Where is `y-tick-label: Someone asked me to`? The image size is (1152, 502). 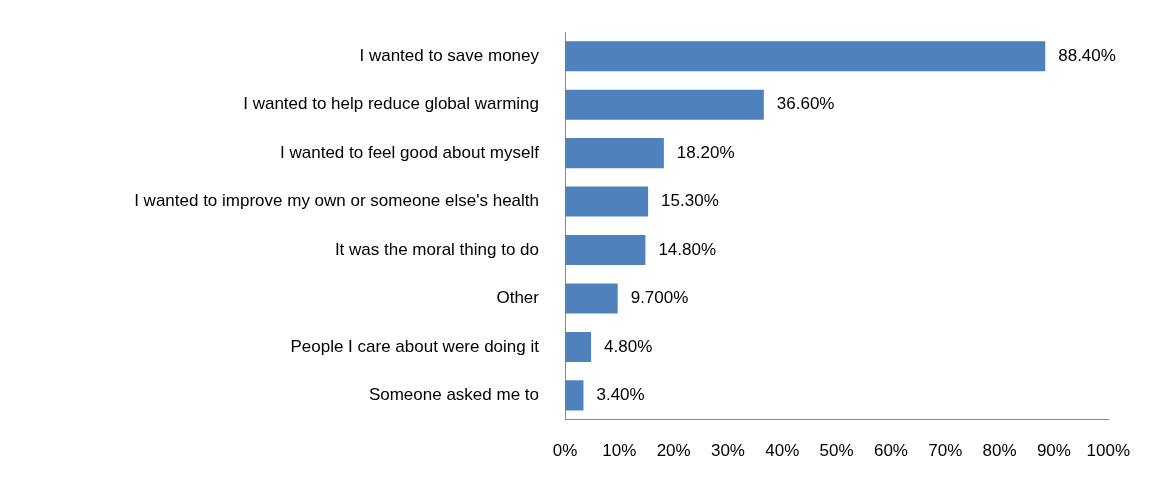
y-tick-label: Someone asked me to is located at coordinates (453, 395).